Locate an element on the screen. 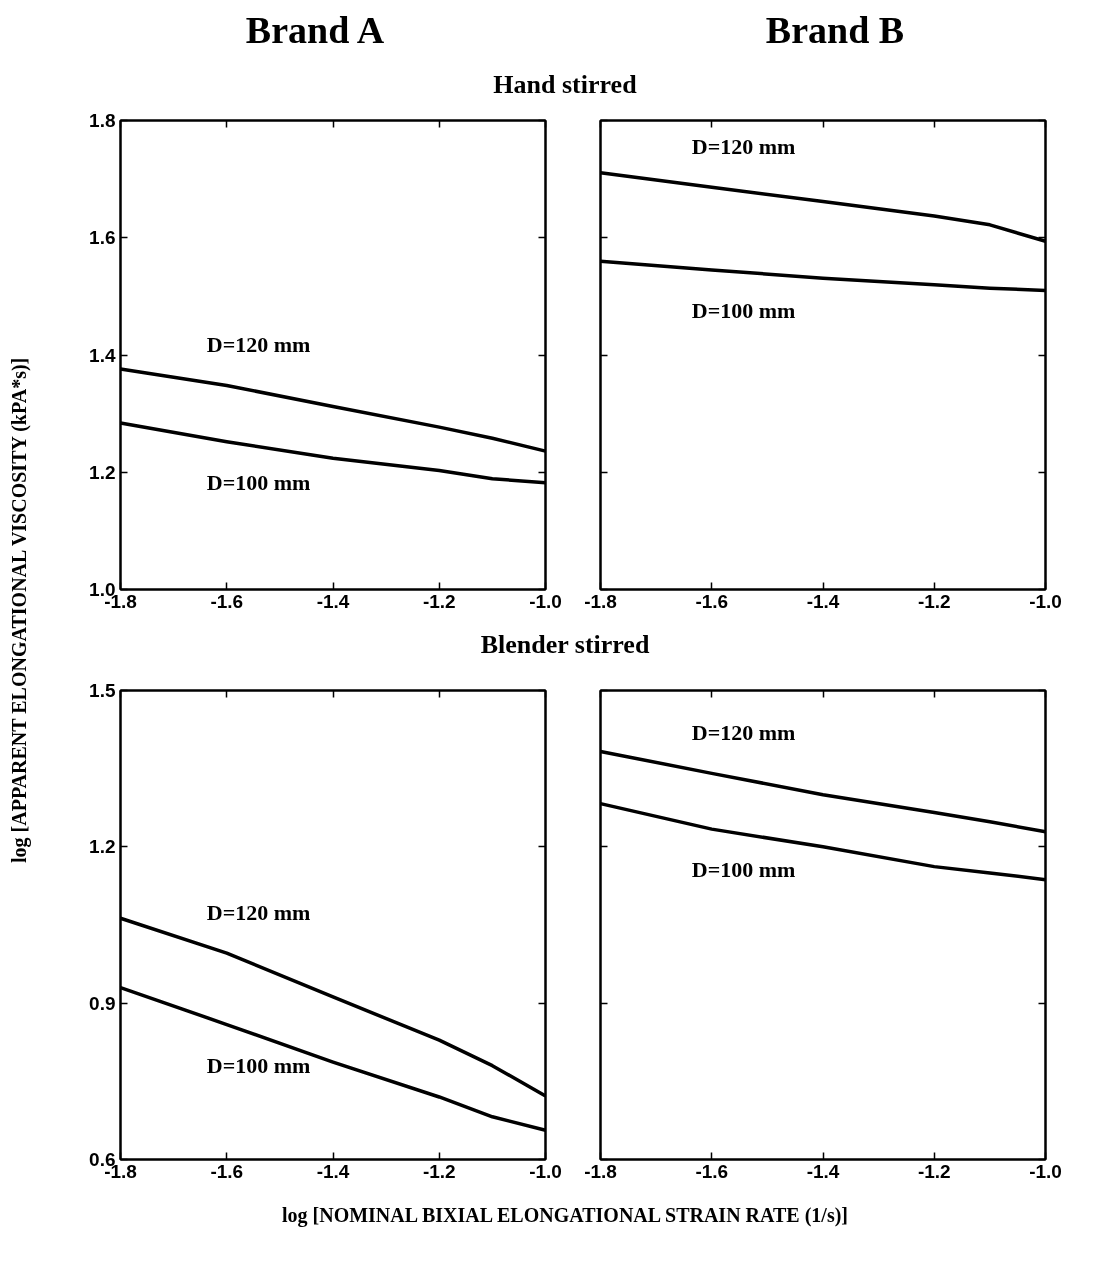  y-tick-label: 0.9 is located at coordinates (102, 1003).